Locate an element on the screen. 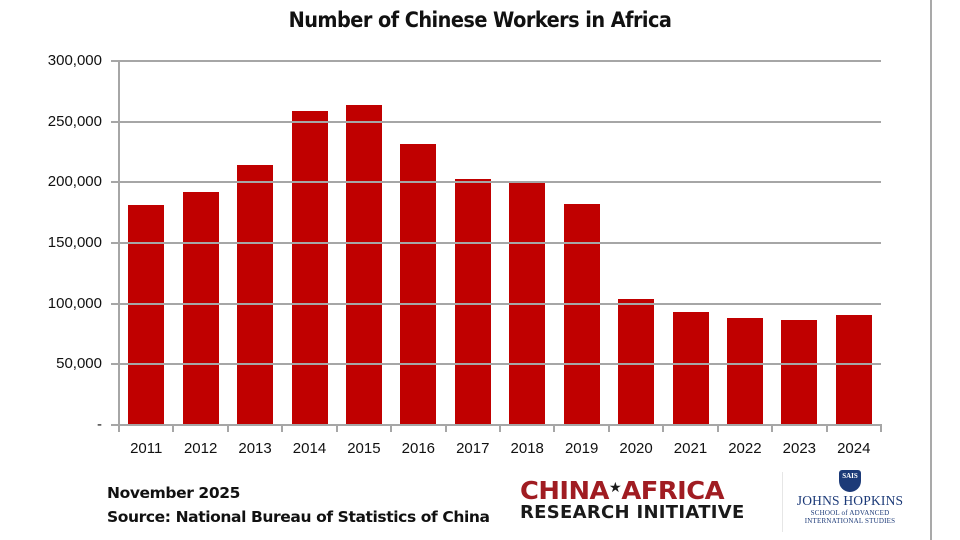  bar-2012 is located at coordinates (200, 308).